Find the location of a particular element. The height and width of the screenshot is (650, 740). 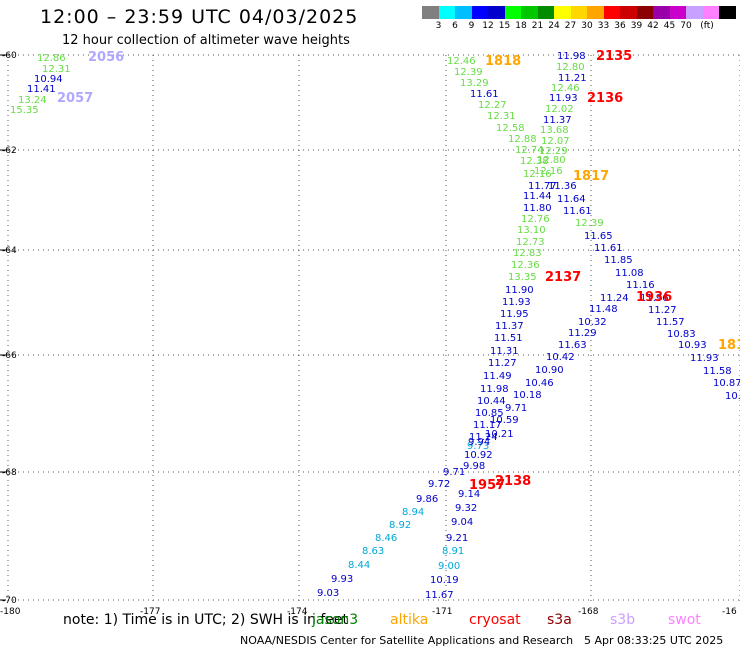

wave-height-label: 11.24 is located at coordinates (483, 437).